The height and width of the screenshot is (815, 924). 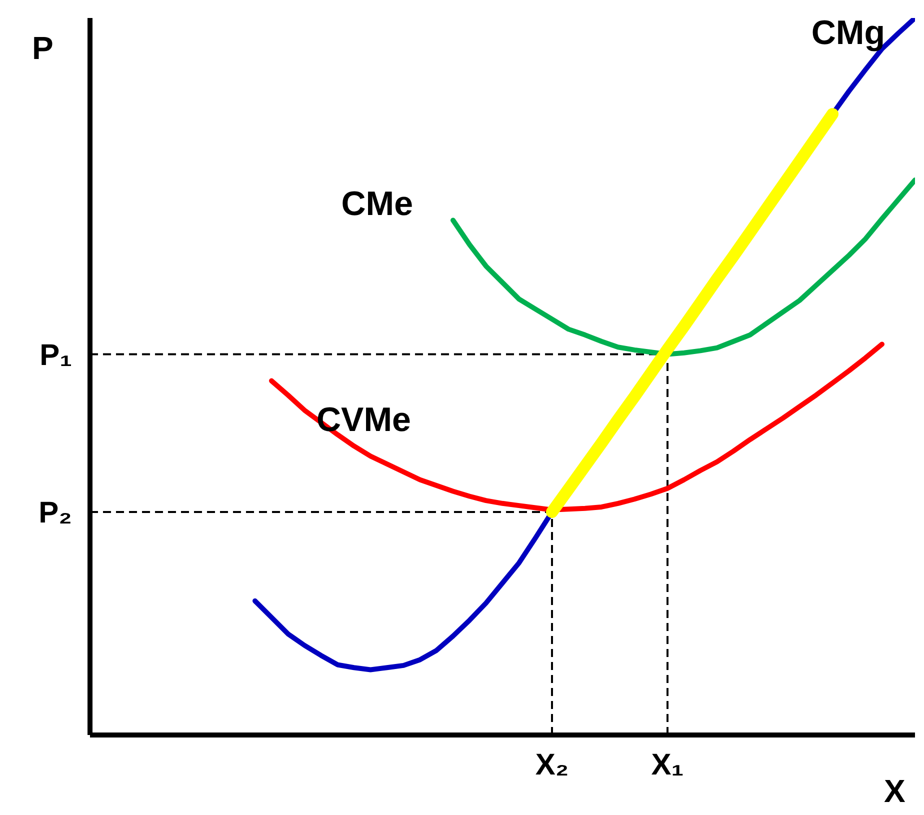 I want to click on ref-line-label: P₁, so click(x=56, y=355).